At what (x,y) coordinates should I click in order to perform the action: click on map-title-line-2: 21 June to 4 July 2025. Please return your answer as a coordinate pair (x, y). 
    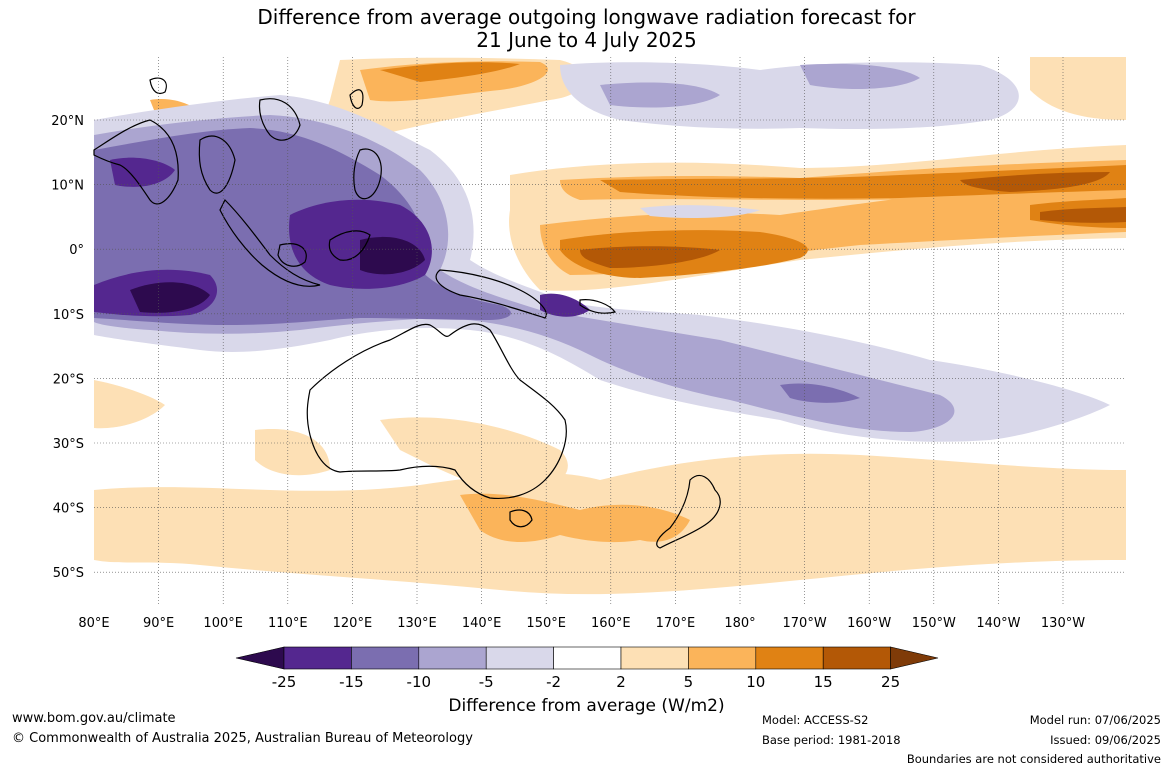
    Looking at the image, I should click on (586, 40).